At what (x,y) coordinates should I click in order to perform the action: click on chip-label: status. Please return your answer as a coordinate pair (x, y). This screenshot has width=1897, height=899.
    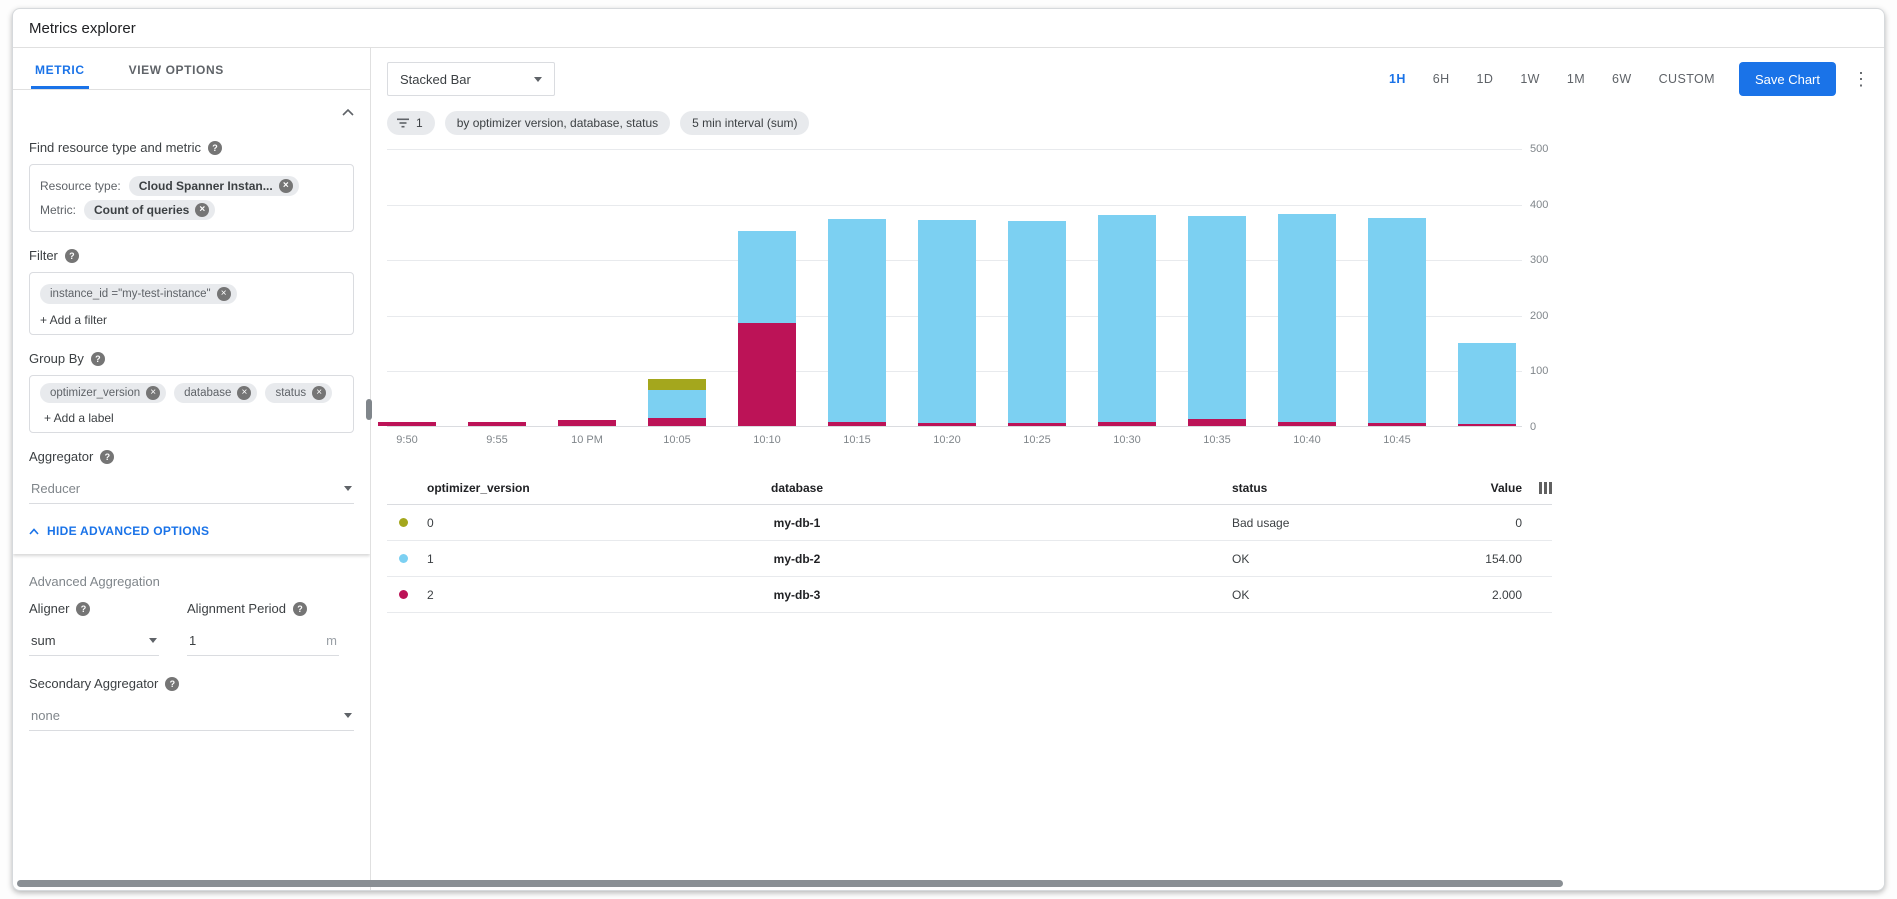
    Looking at the image, I should click on (291, 393).